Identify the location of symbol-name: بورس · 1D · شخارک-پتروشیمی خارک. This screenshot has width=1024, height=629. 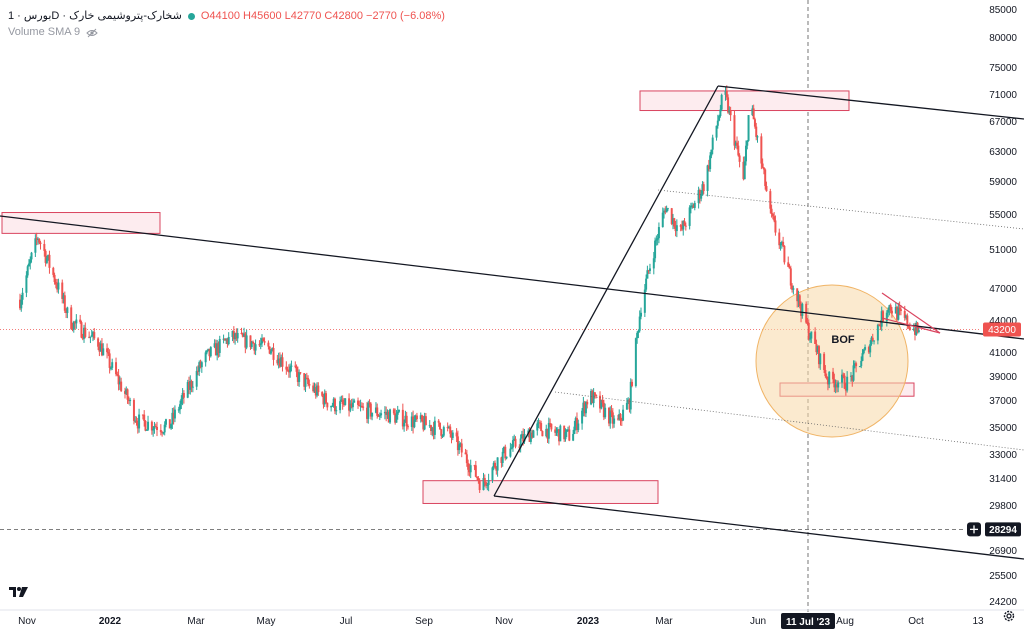
(95, 16).